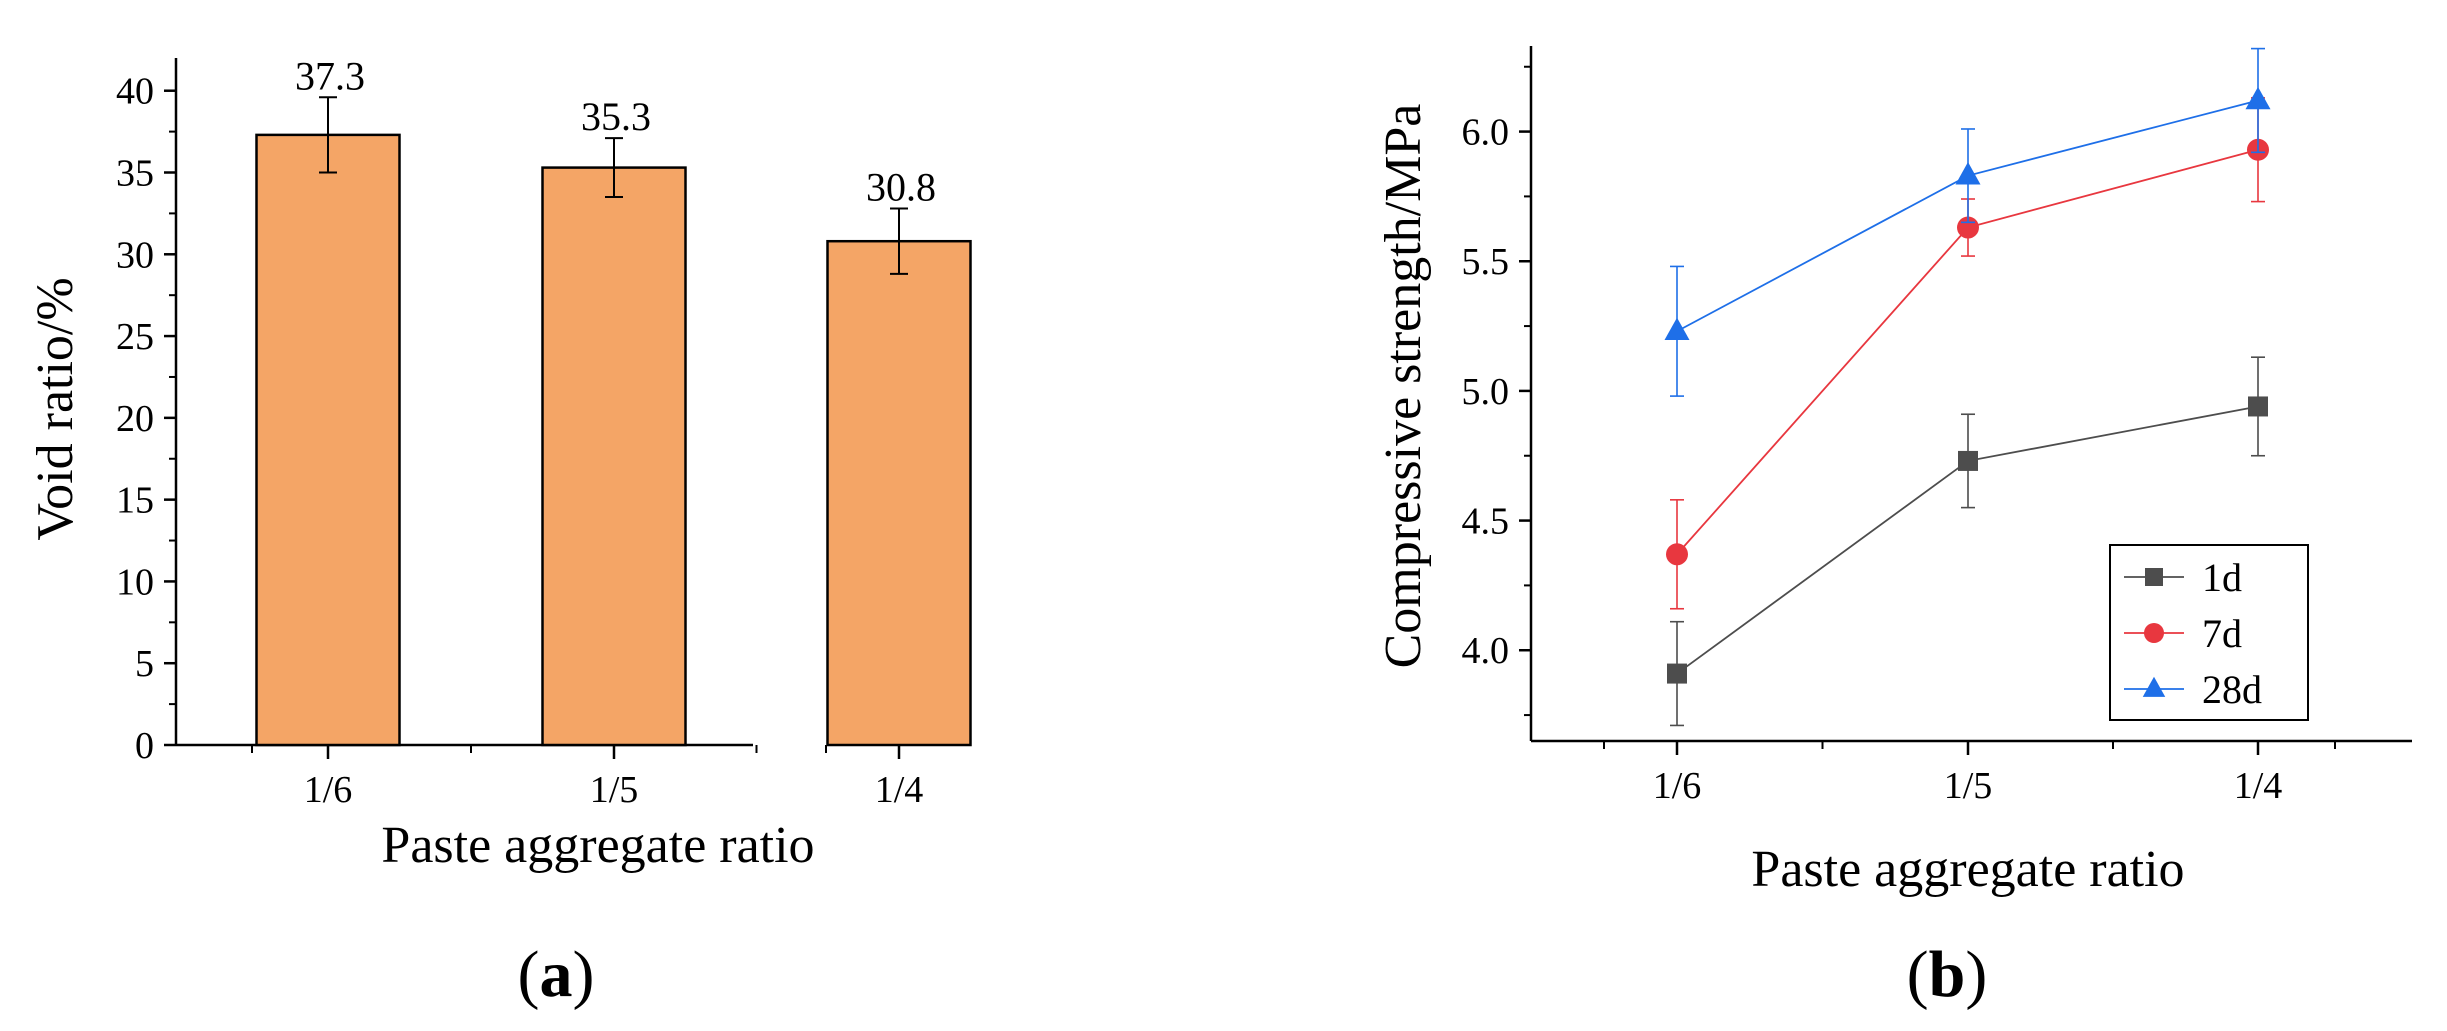 The image size is (2447, 1031). Describe the element at coordinates (1486, 651) in the screenshot. I see `strength-y-tick-label: 4.0` at that location.